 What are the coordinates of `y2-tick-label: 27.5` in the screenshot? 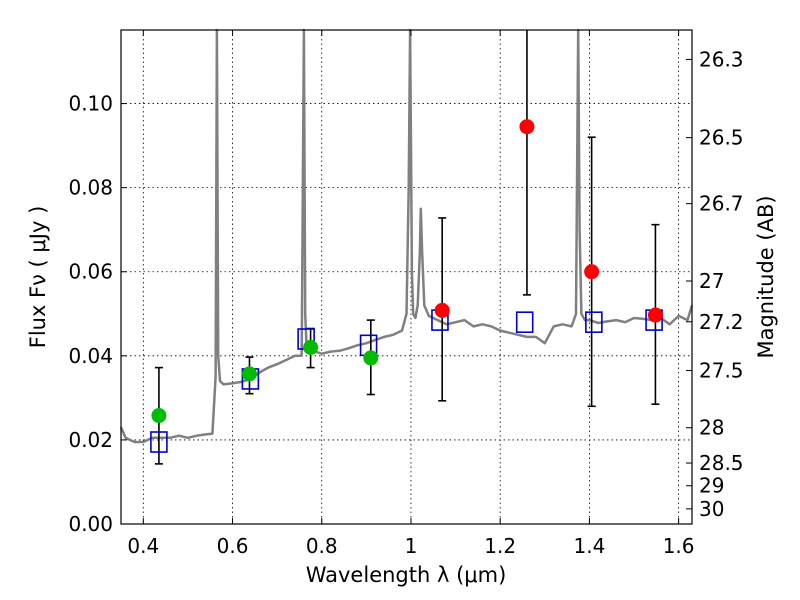 It's located at (721, 371).